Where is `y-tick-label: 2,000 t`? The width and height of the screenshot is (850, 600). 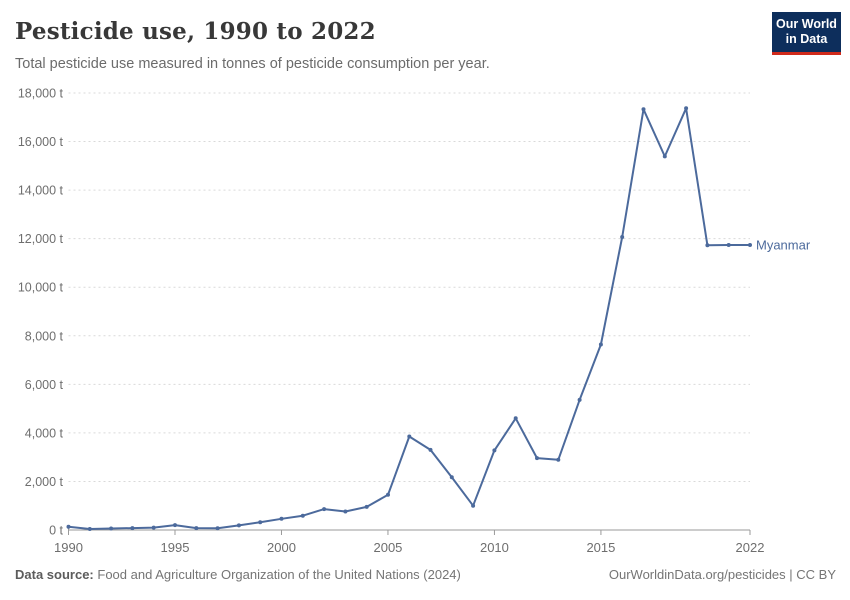
y-tick-label: 2,000 t is located at coordinates (44, 482).